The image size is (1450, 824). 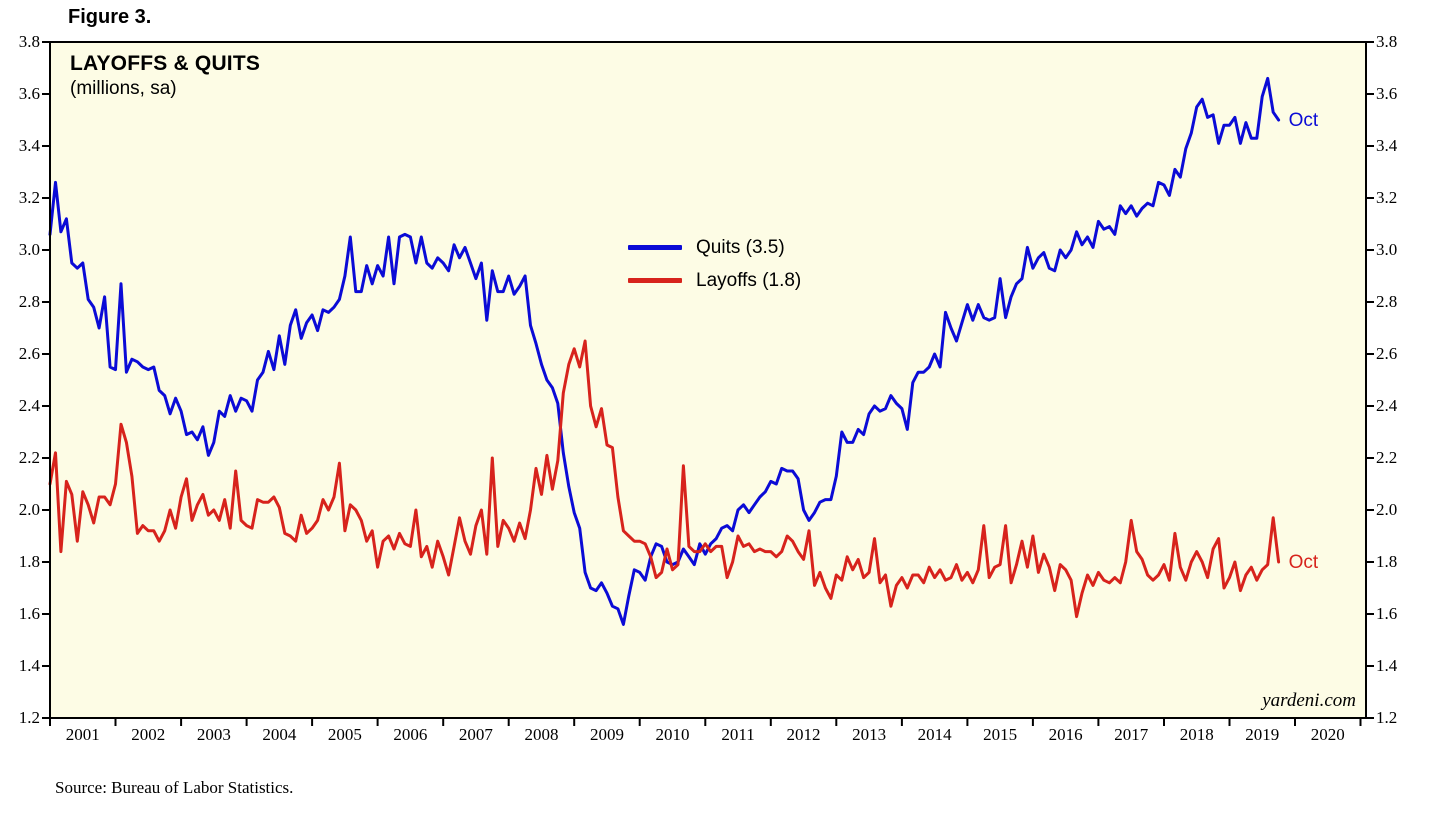 I want to click on y-axis-label-right: 2.0, so click(x=1387, y=509).